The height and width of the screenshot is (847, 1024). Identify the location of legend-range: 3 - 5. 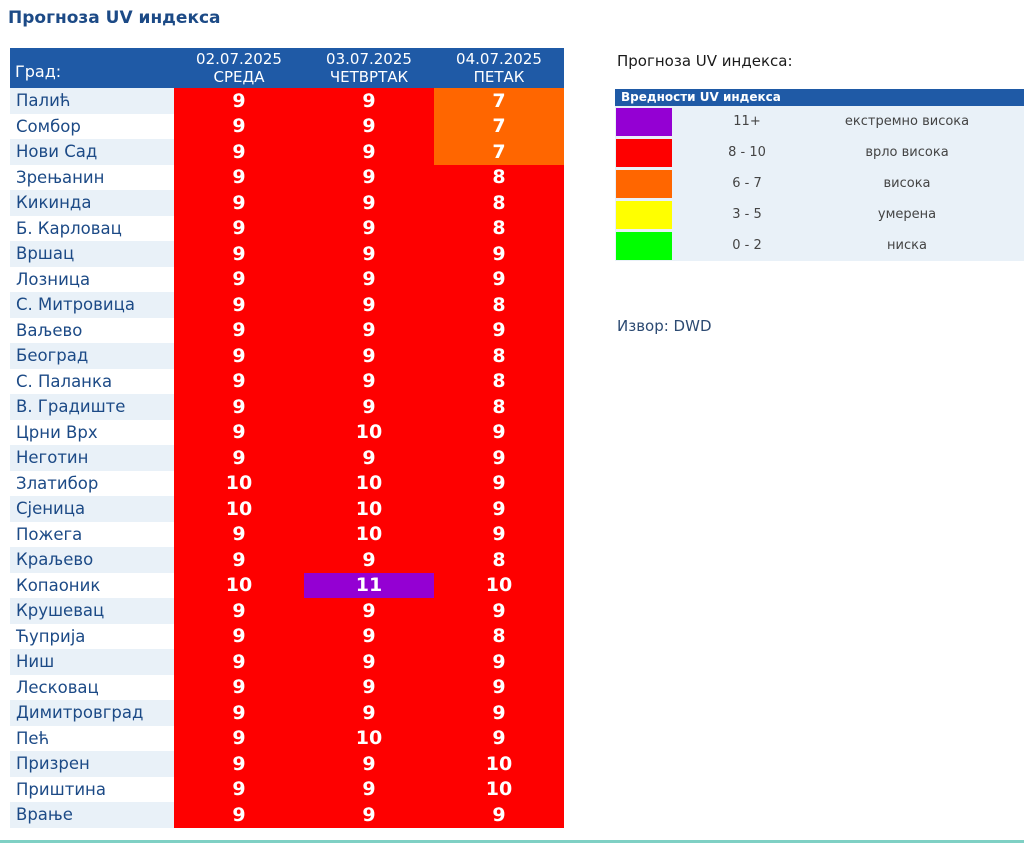
(747, 214).